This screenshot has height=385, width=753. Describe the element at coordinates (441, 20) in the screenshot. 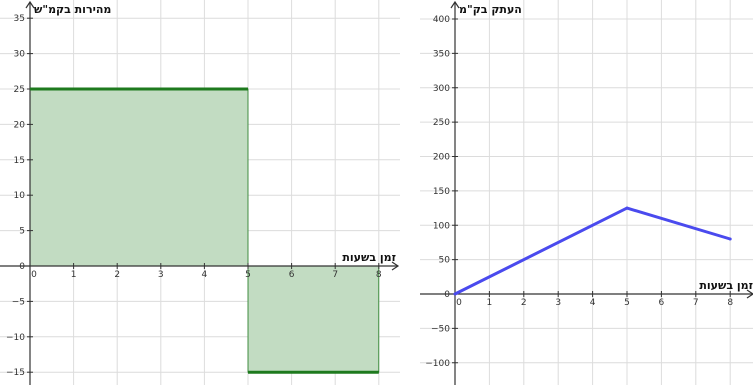

I see `y-tick-label: 400` at that location.